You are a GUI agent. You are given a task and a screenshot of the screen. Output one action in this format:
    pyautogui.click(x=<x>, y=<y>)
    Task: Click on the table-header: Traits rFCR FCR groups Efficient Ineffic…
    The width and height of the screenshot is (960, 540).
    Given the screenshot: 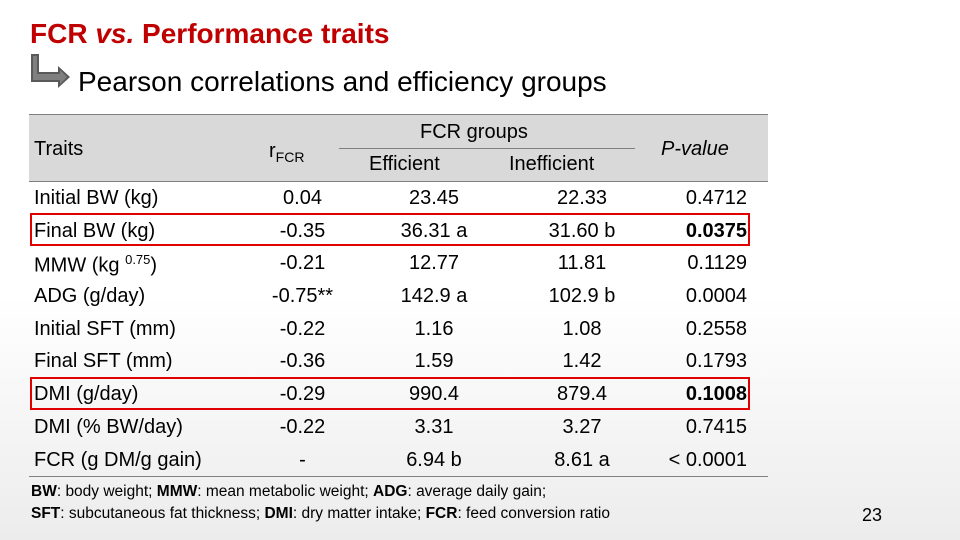 What is the action you would take?
    pyautogui.click(x=398, y=148)
    